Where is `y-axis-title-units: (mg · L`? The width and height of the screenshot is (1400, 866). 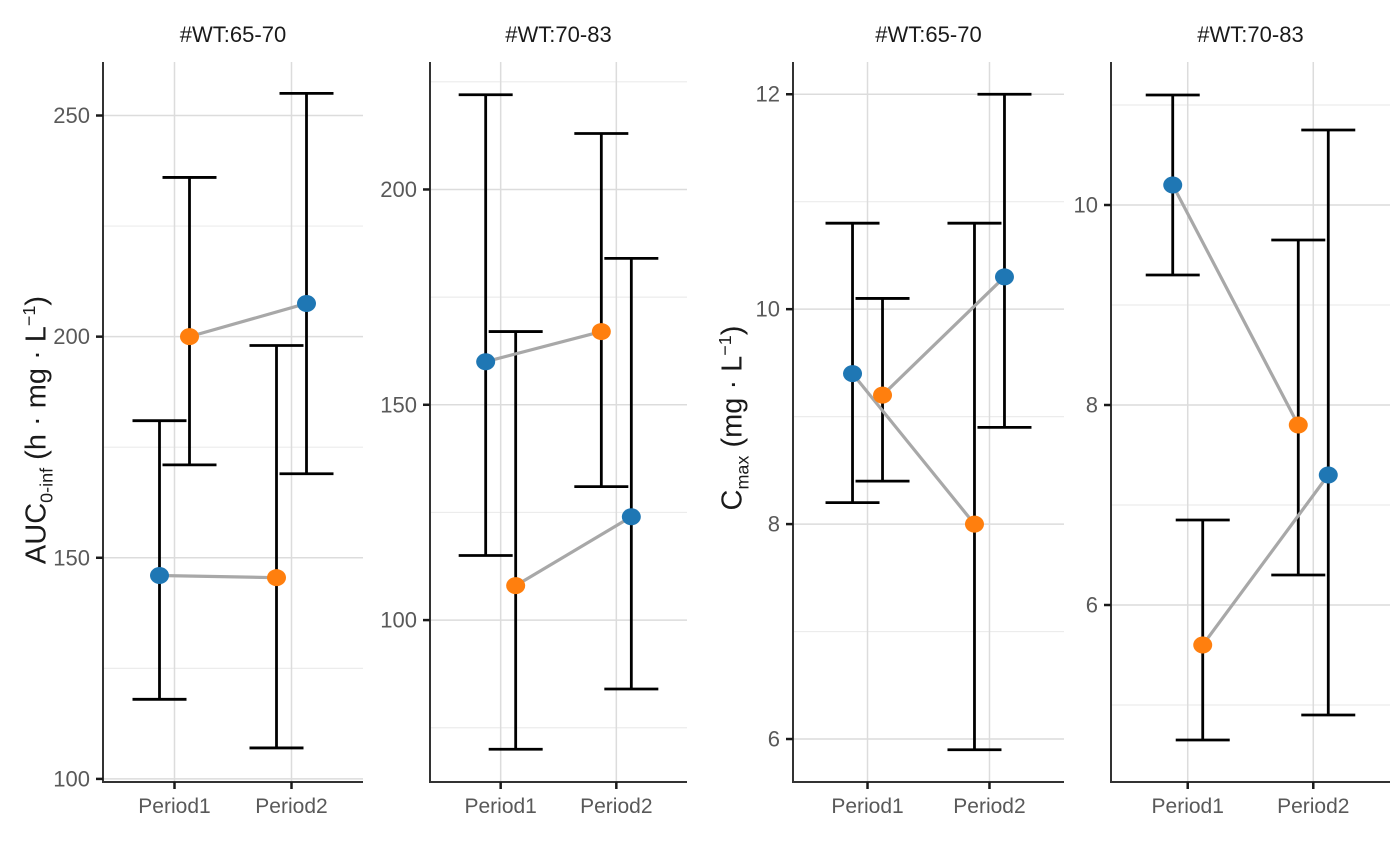 y-axis-title-units: (mg · L is located at coordinates (732, 405).